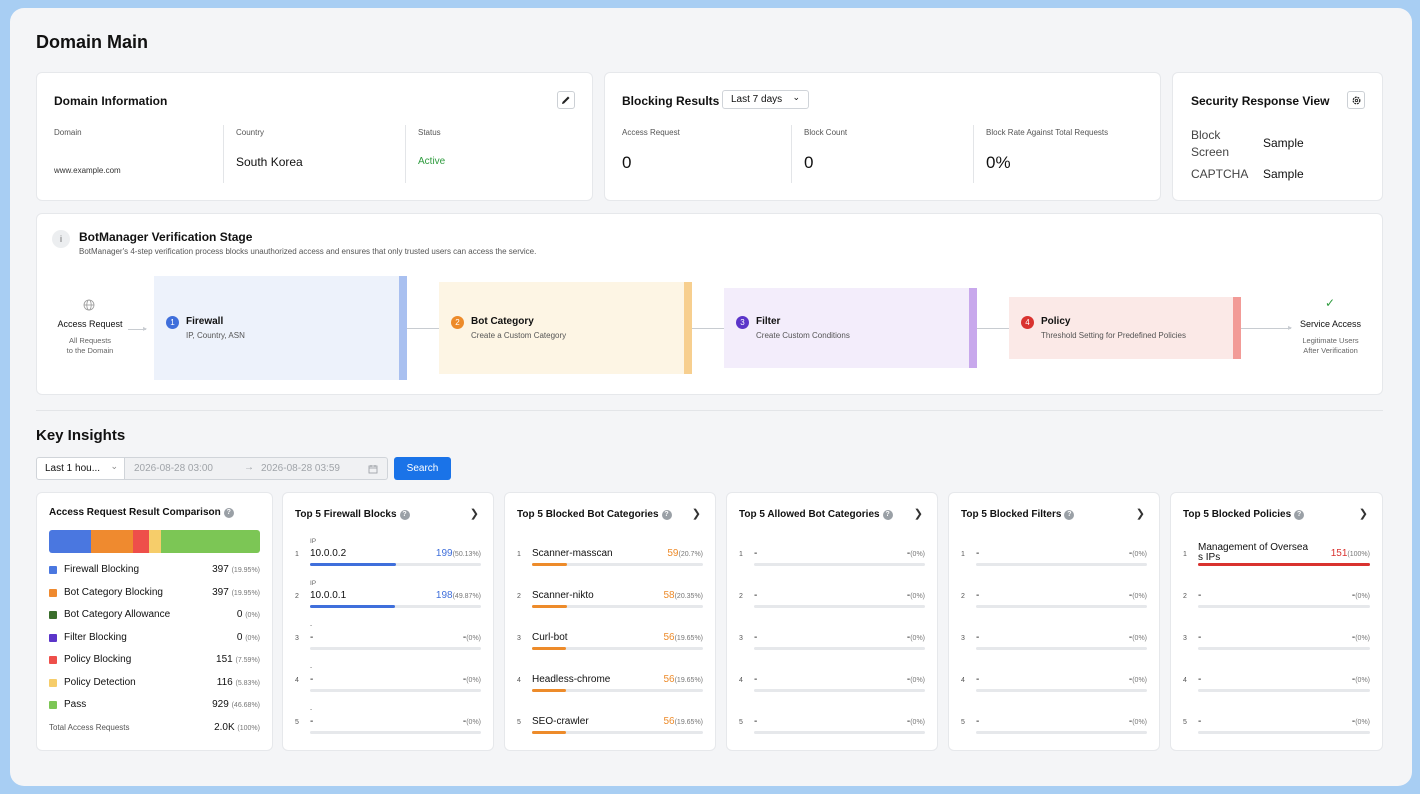  I want to click on top5-row: 5- - -(0%), so click(388, 723).